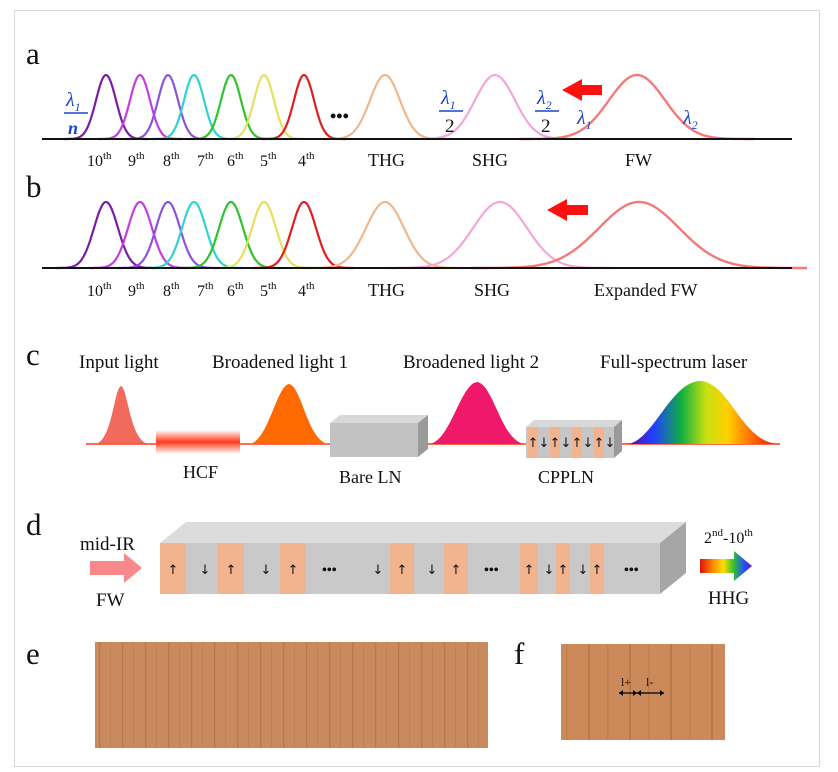 The width and height of the screenshot is (838, 772). Describe the element at coordinates (584, 119) in the screenshot. I see `lambda1-label: λ1` at that location.